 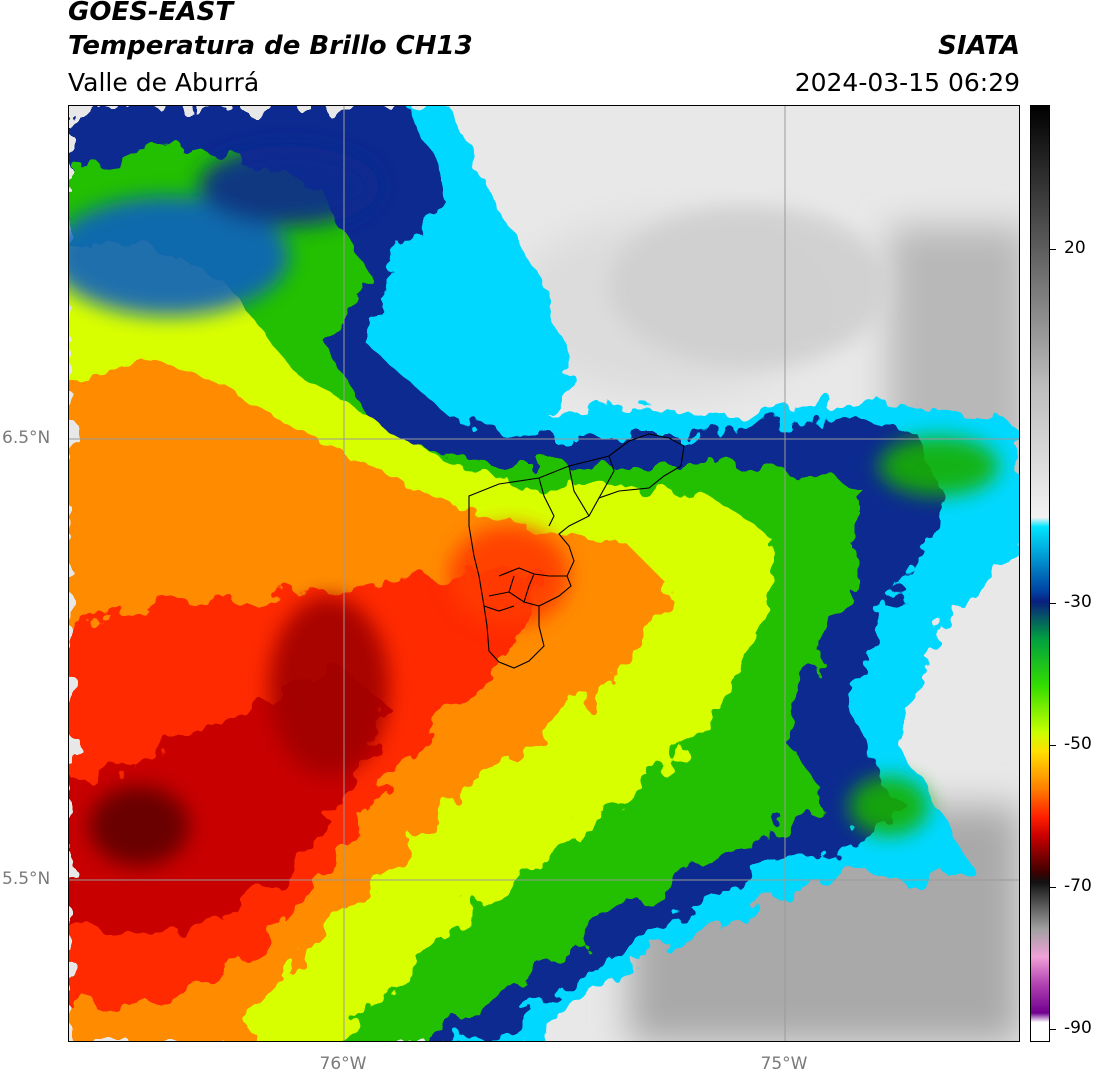 I want to click on lon-label-75W: 75°W, so click(x=784, y=1064).